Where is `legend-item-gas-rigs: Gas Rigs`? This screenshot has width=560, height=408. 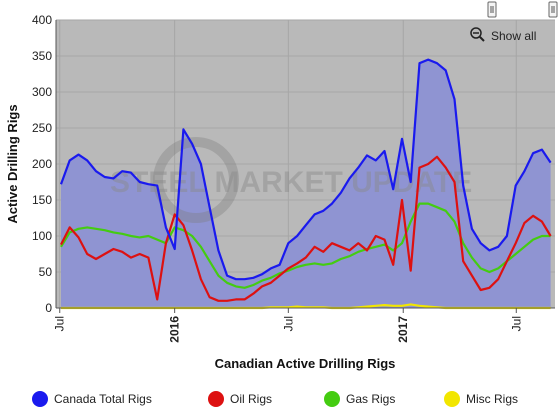 legend-item-gas-rigs: Gas Rigs is located at coordinates (359, 399).